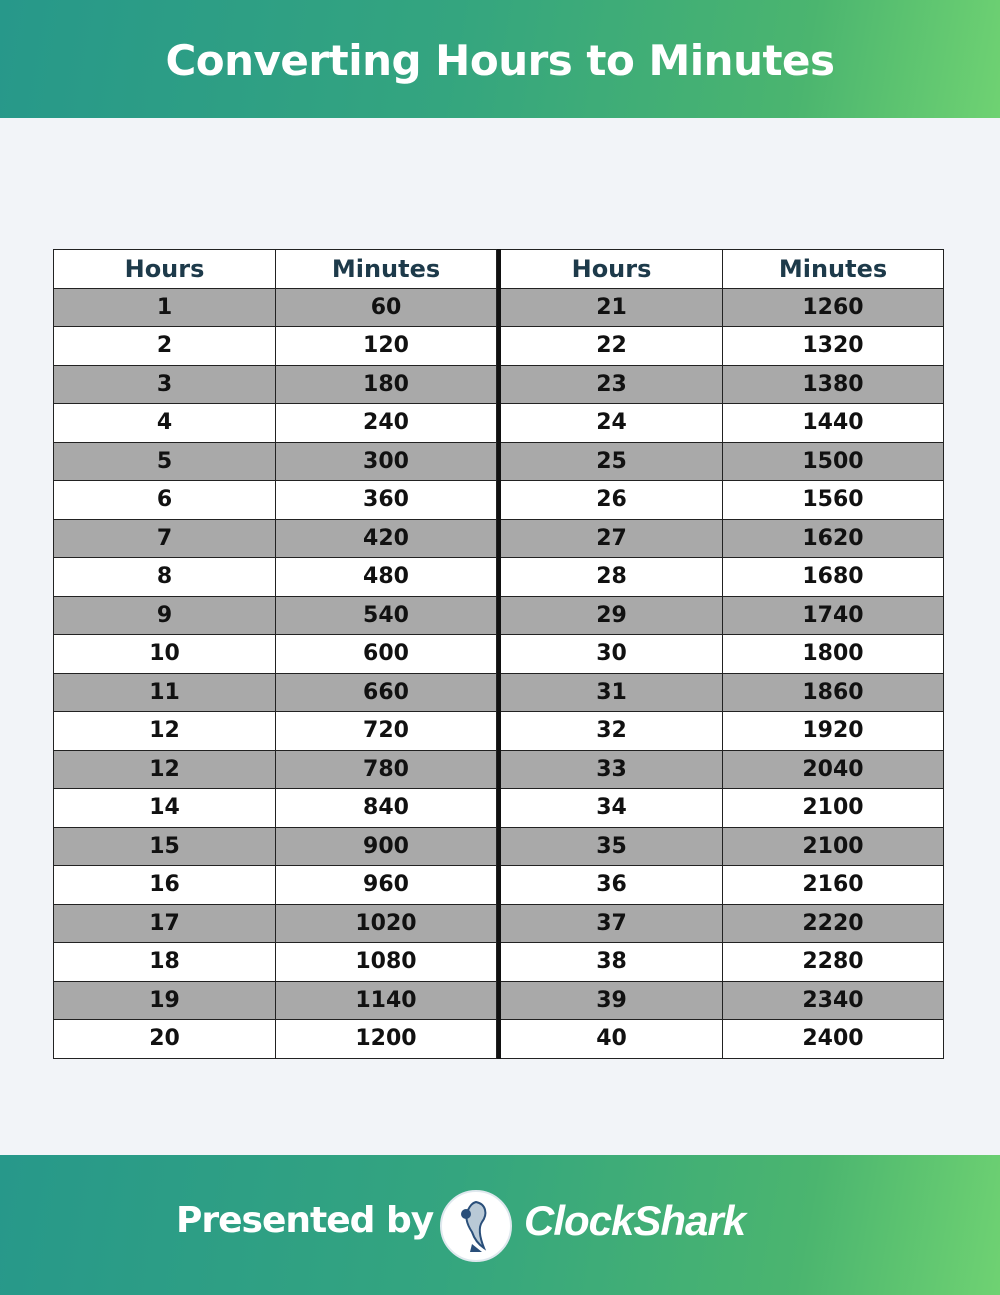 This screenshot has height=1295, width=1000. I want to click on table-row: 20 1200, so click(275, 1039).